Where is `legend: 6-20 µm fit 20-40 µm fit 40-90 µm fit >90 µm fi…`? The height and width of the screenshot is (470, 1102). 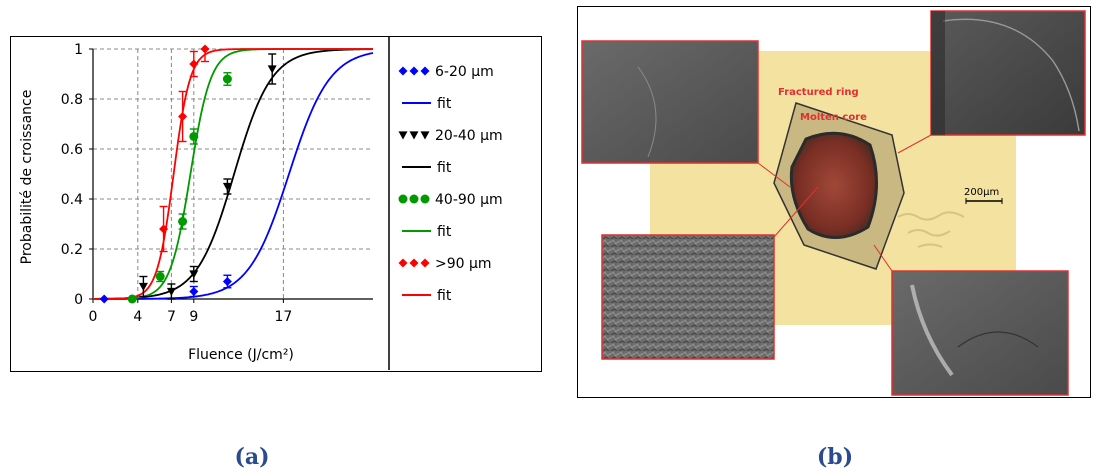
legend: 6-20 µm fit 20-40 µm fit 40-90 µm fit >90 µm fi… is located at coordinates (450, 184).